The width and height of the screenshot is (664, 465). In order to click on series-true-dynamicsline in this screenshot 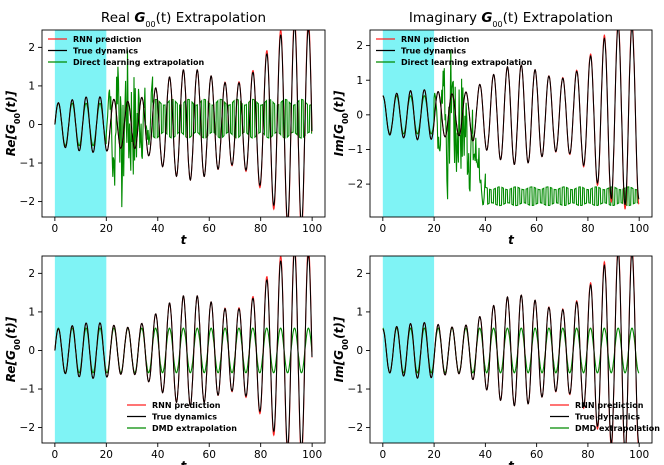, I will do `click(511, 117)`.